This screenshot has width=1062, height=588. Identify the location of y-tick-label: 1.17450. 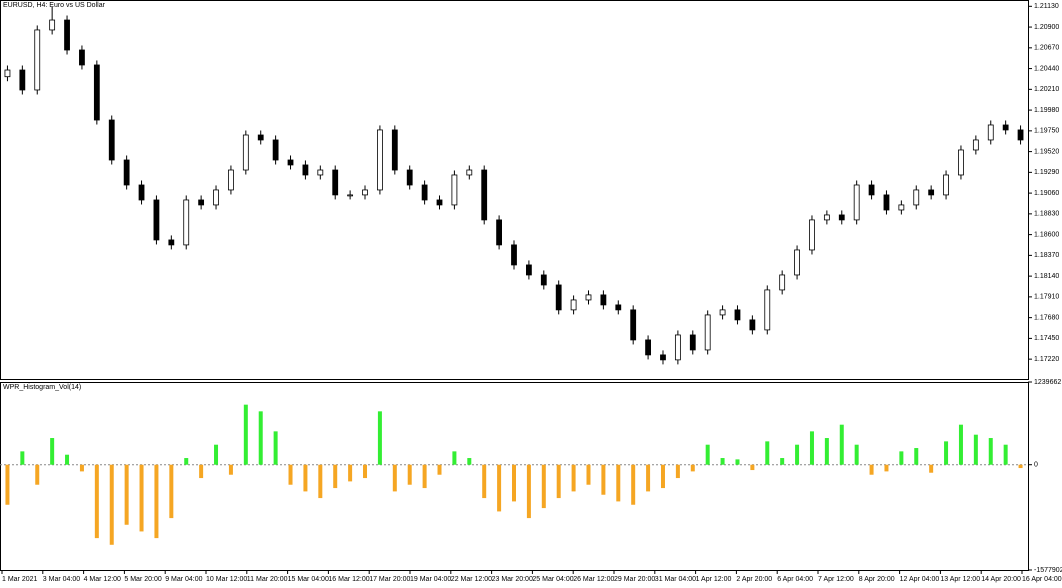
(1046, 338).